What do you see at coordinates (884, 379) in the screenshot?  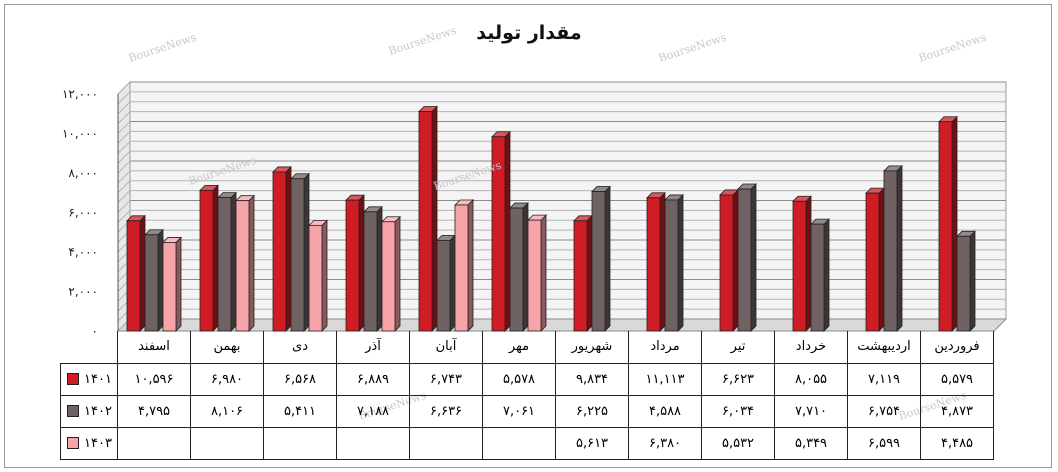 I see `data-label: ۷,۱۱۹` at bounding box center [884, 379].